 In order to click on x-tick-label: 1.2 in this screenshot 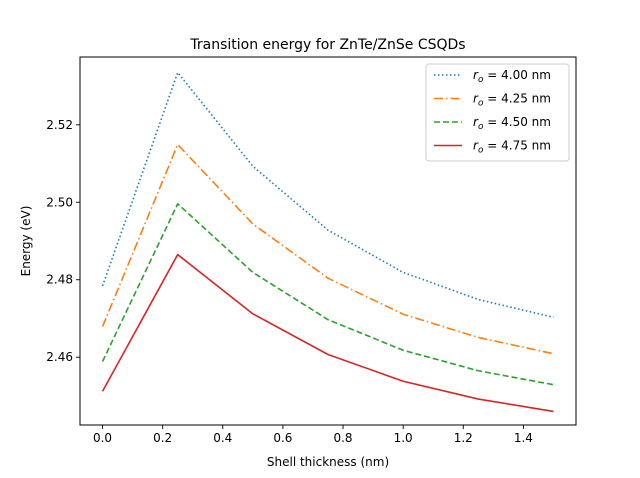, I will do `click(463, 438)`.